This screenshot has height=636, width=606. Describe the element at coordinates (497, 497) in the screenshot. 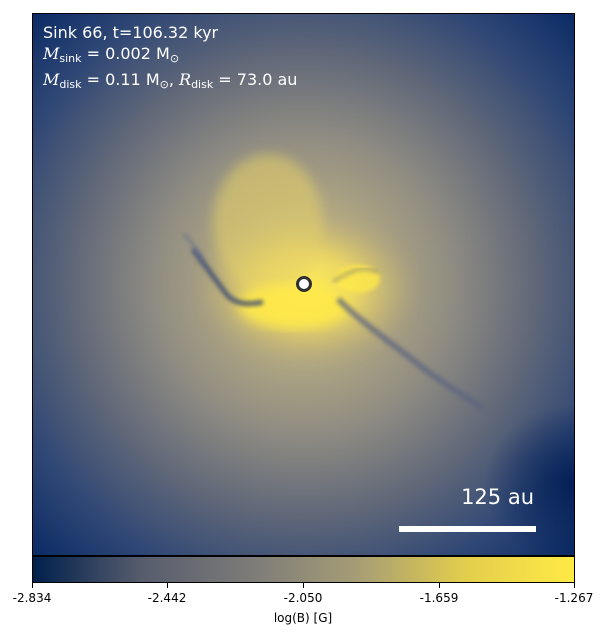

I see `scale-bar-label: 125 au` at that location.